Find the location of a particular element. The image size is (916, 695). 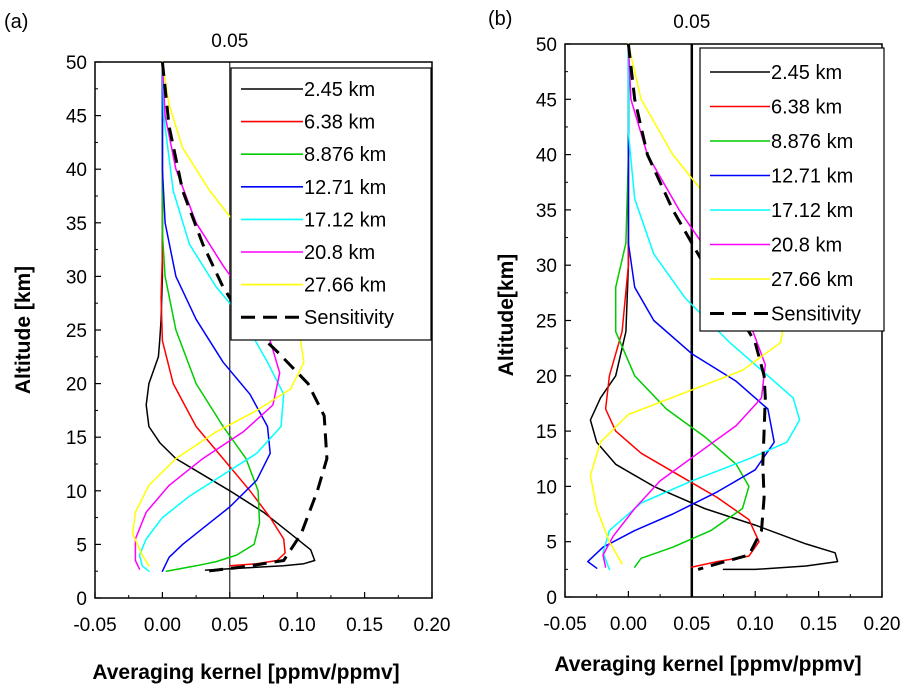

panel-a-y-tick-label: 25 is located at coordinates (76, 331).